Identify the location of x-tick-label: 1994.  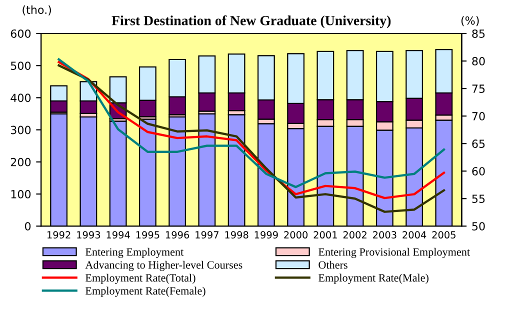
(118, 235).